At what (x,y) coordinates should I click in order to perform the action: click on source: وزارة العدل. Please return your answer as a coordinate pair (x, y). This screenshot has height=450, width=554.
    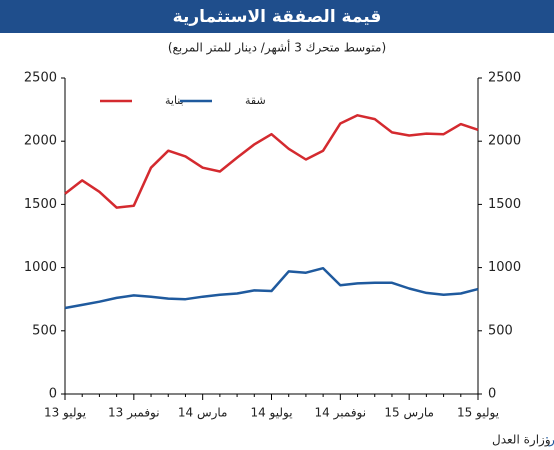
    Looking at the image, I should click on (521, 440).